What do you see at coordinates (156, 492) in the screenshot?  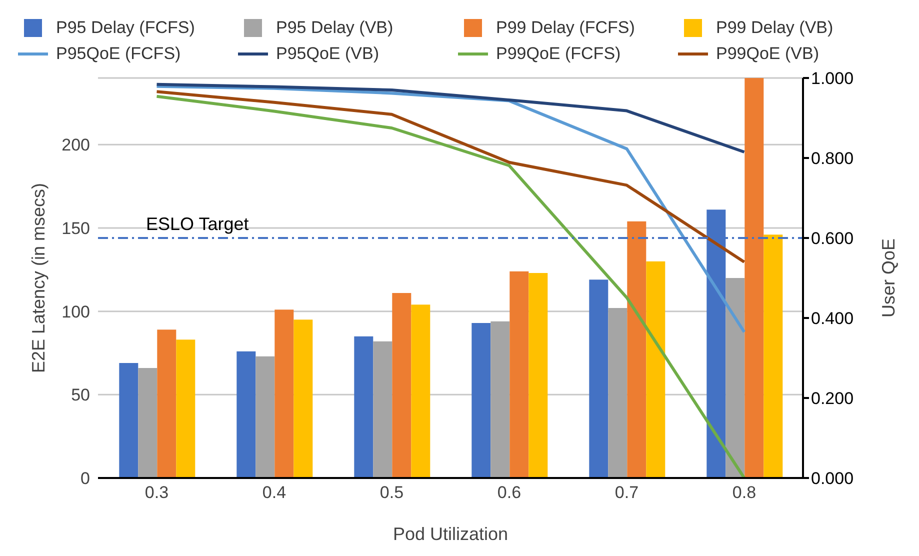 I see `x-tick-label: 0.3` at bounding box center [156, 492].